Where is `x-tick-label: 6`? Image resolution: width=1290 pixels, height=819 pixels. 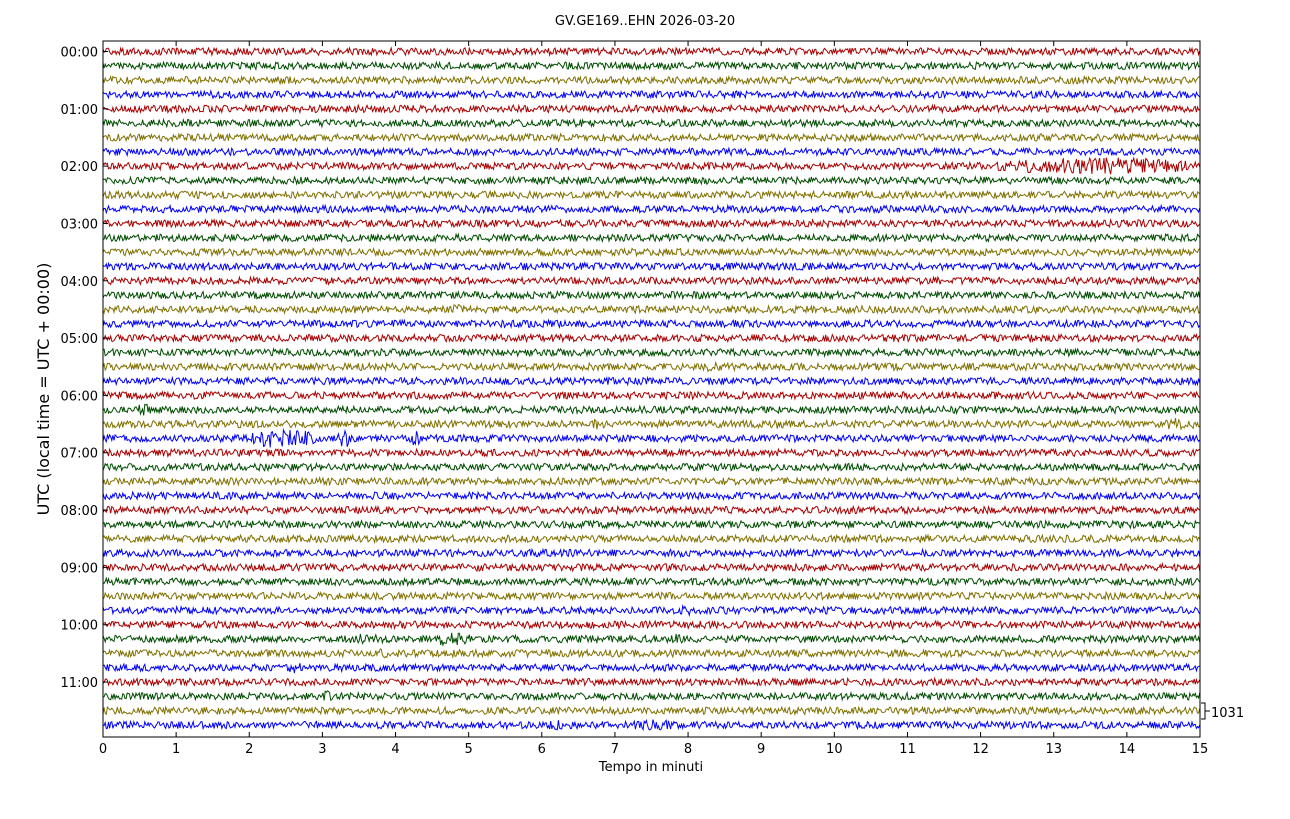
x-tick-label: 6 is located at coordinates (542, 749).